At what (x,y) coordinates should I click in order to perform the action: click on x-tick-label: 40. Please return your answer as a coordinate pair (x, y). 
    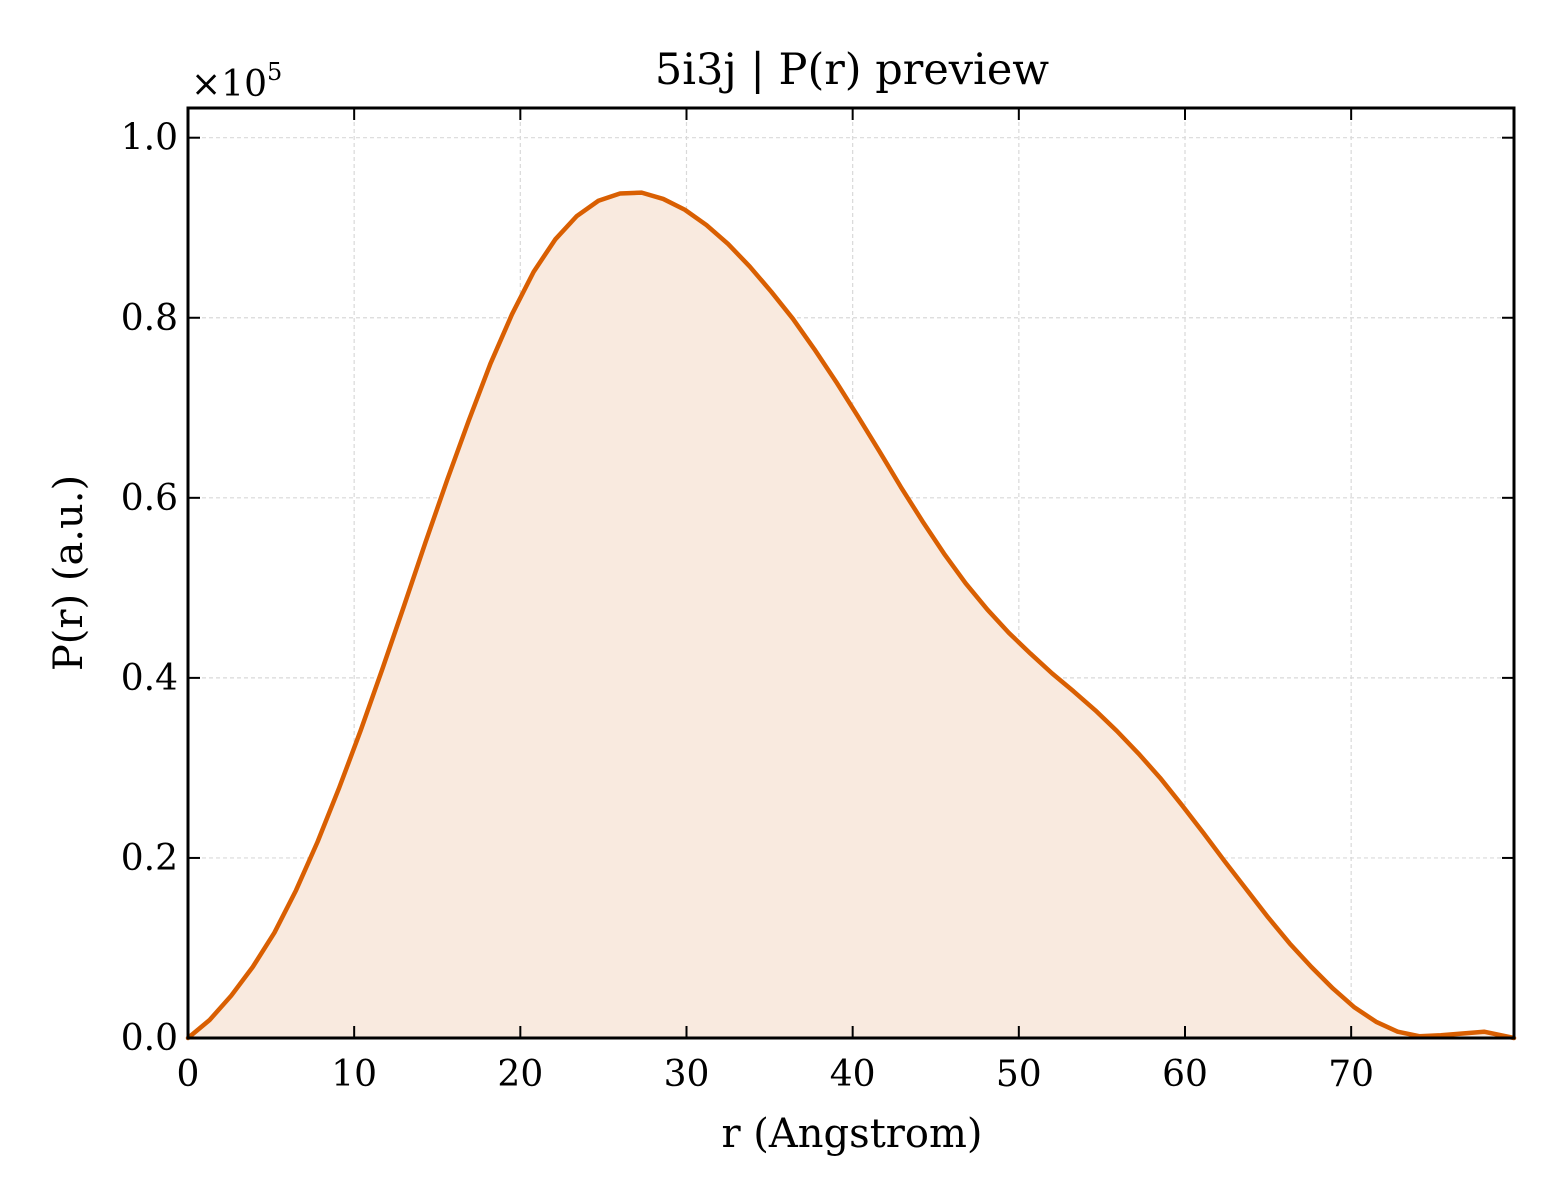
    Looking at the image, I should click on (853, 1074).